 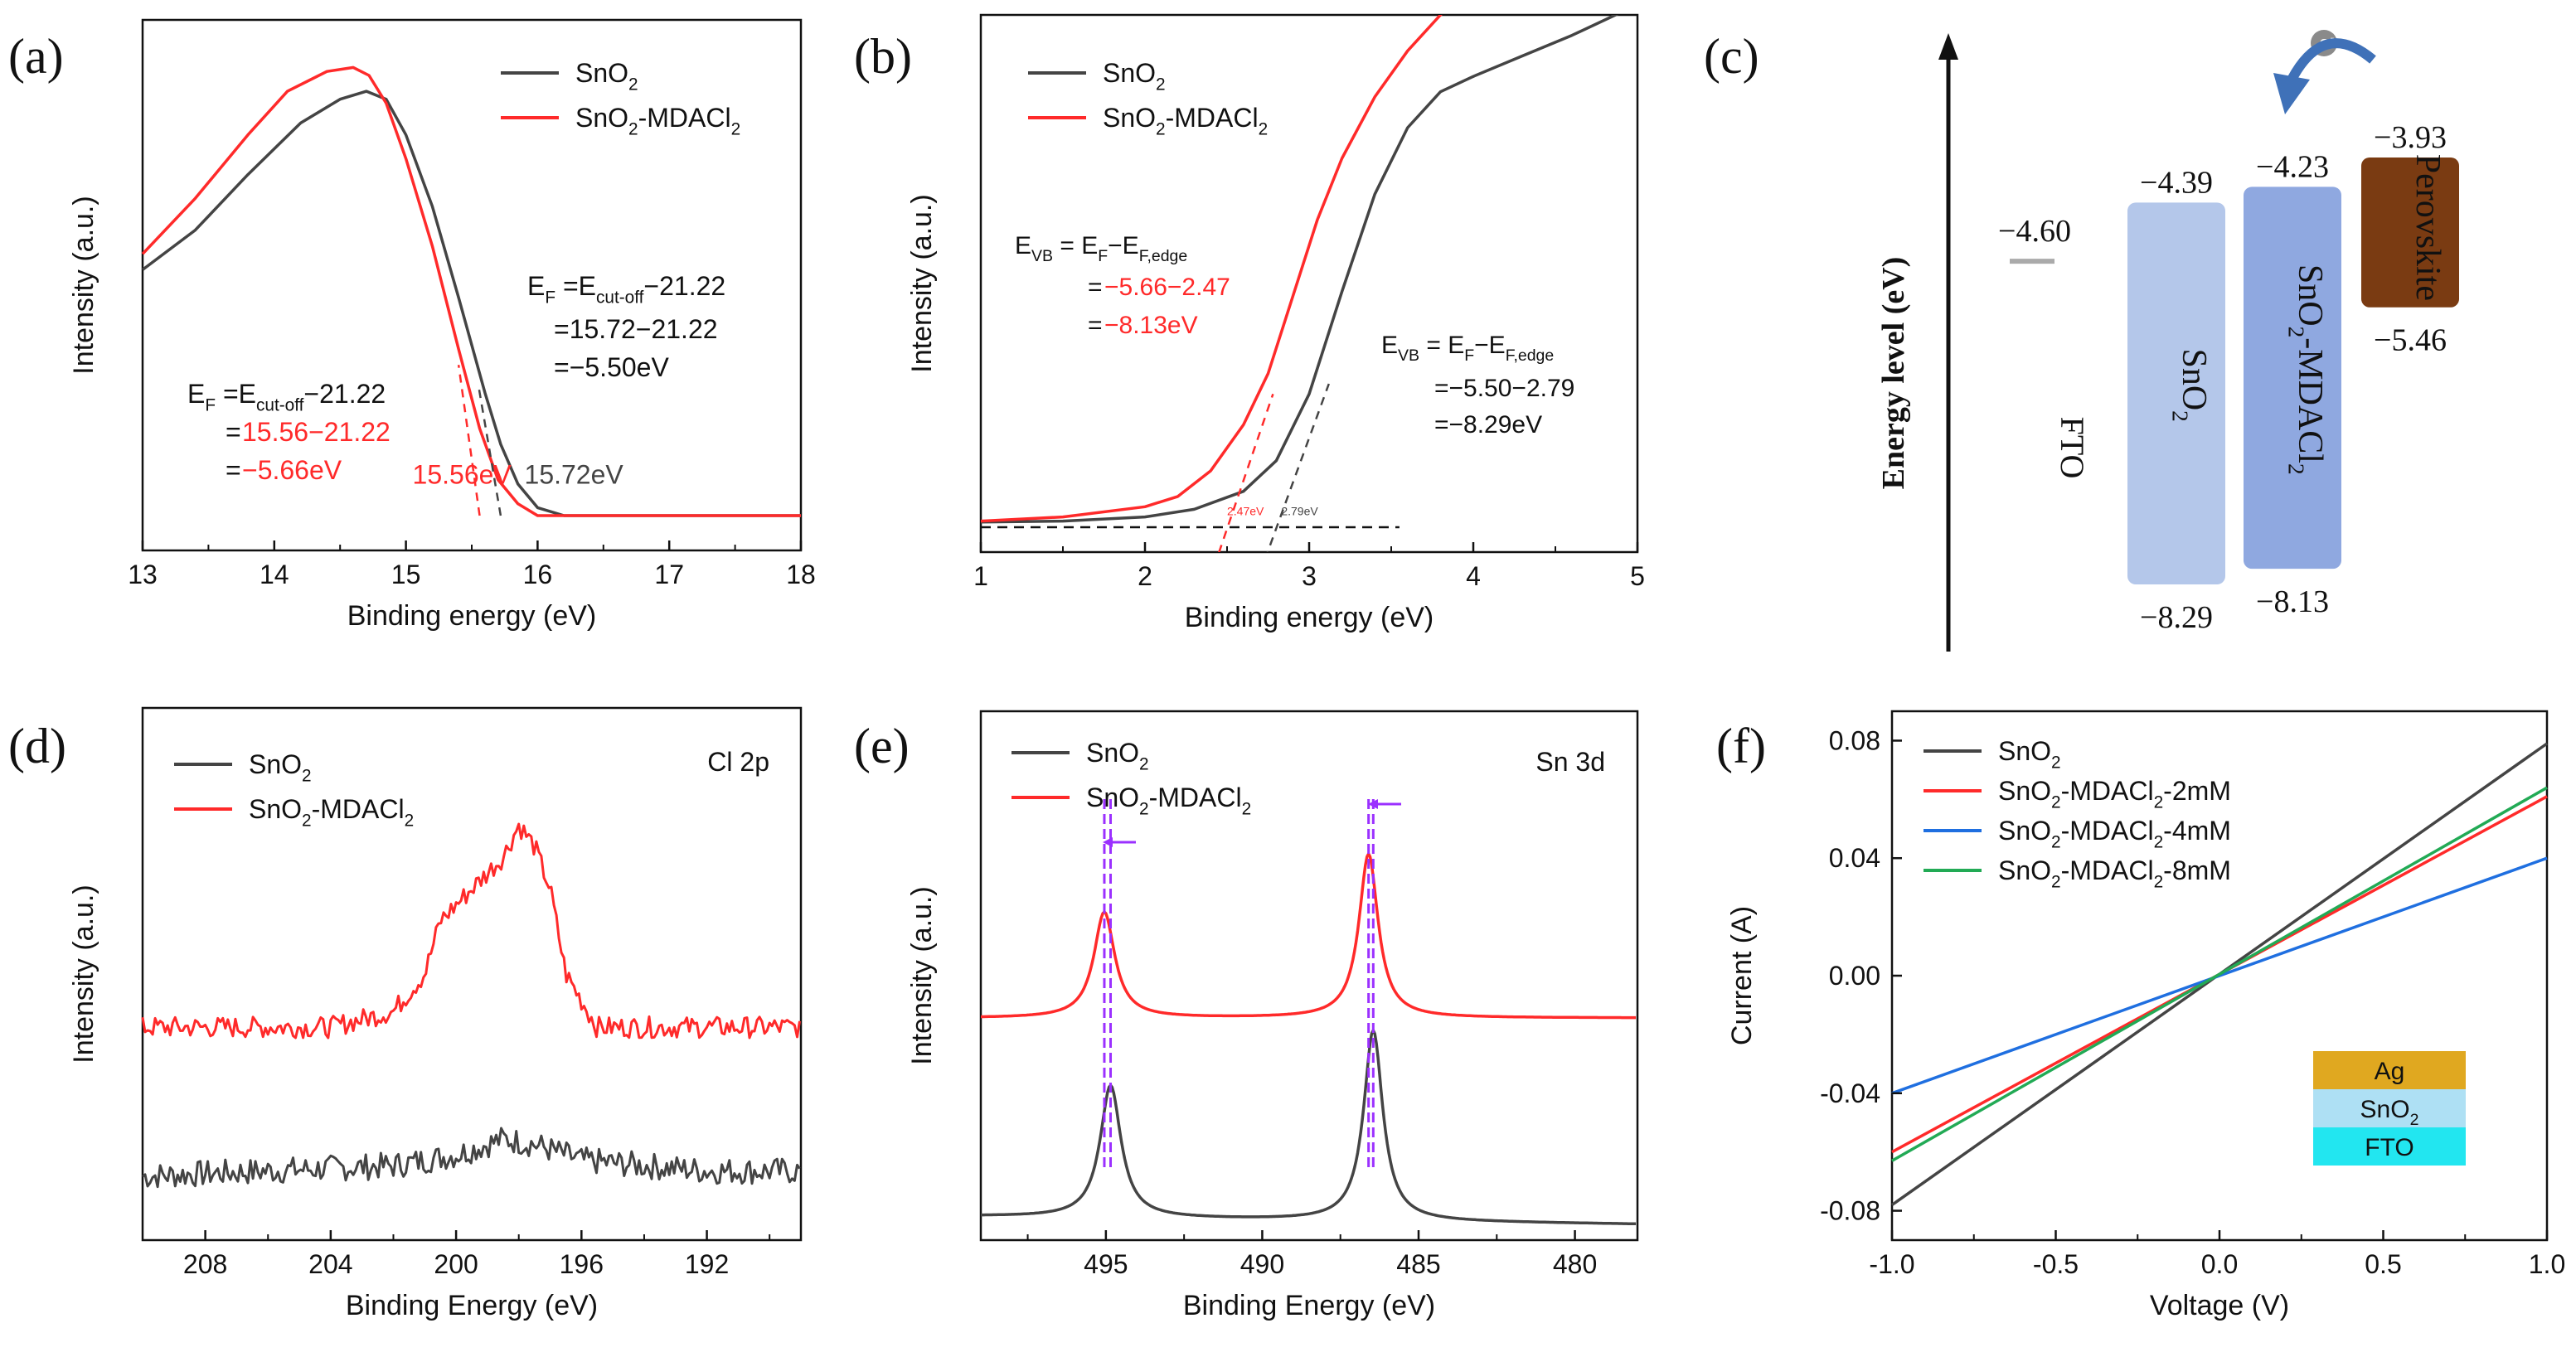 I want to click on equation-line: =−8.29eV, so click(x=1488, y=425).